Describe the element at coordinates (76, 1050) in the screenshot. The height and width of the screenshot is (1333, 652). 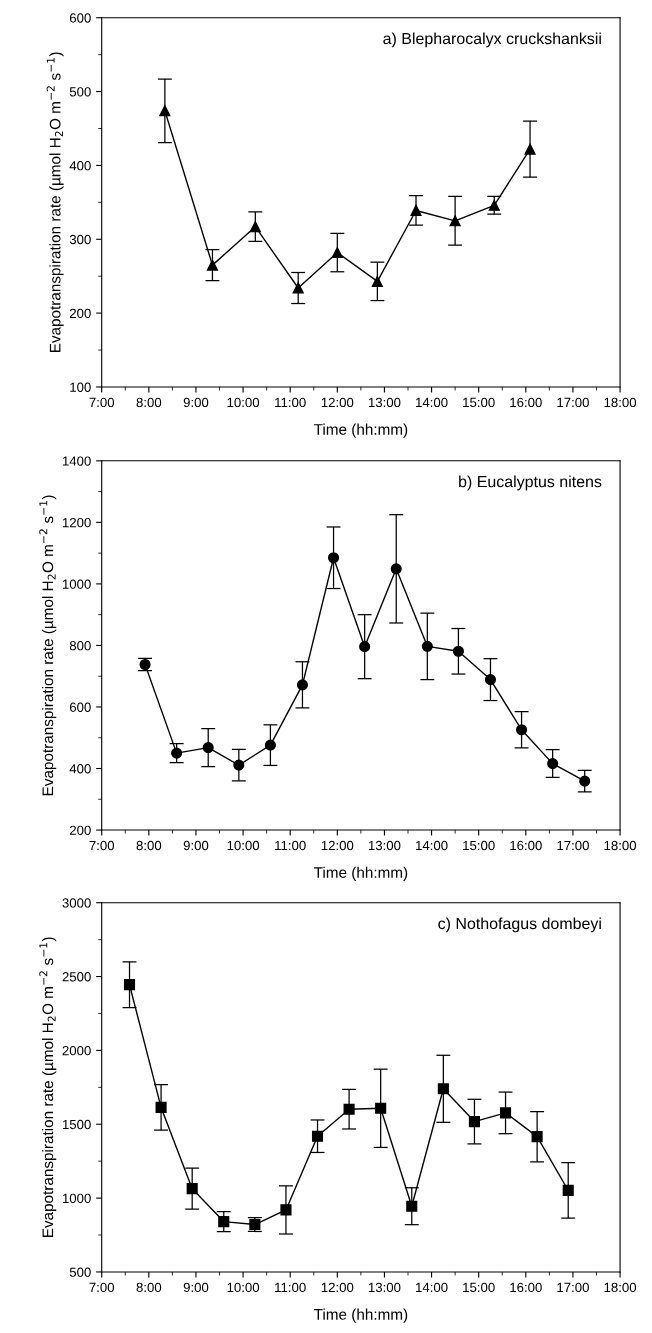
I see `y-tick-label: 2000` at that location.